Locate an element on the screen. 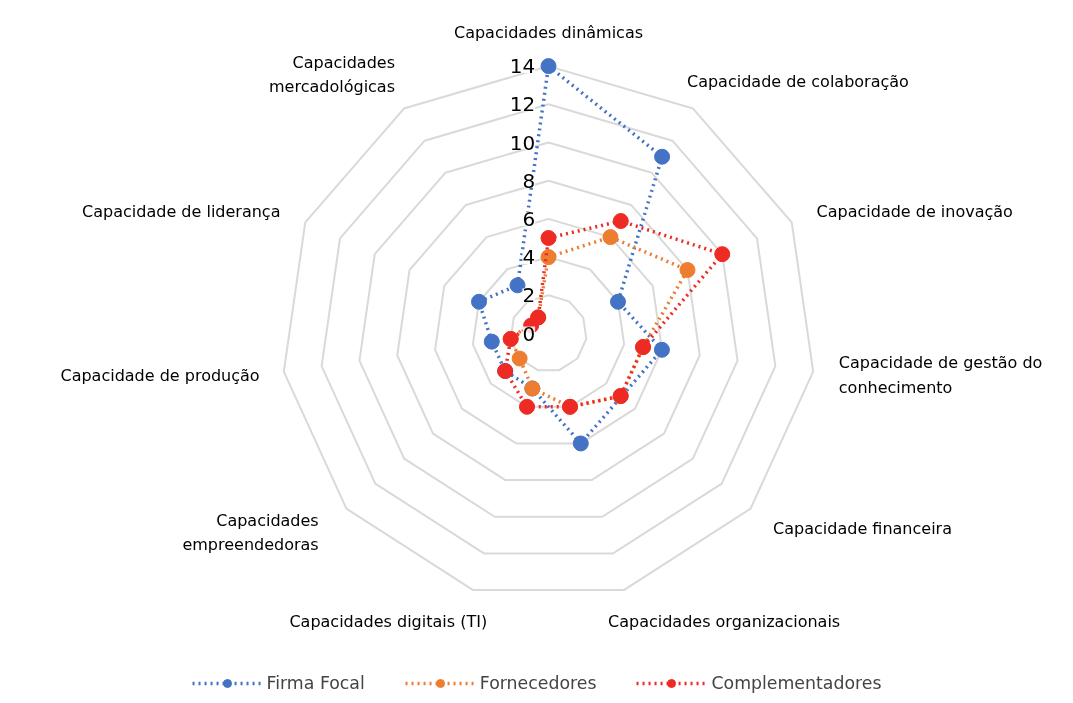 This screenshot has width=1073, height=703. spoke-label: Capacidade de colaboração is located at coordinates (797, 82).